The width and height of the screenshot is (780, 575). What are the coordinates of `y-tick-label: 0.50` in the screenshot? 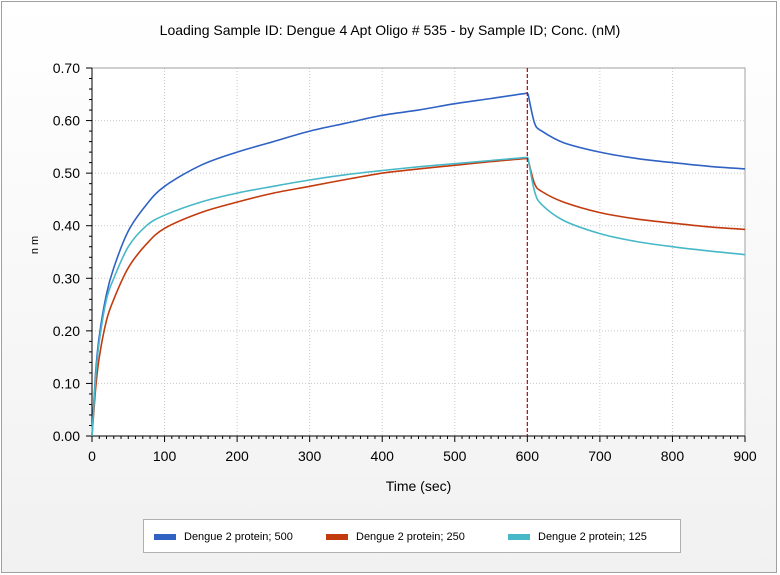 It's located at (66, 173).